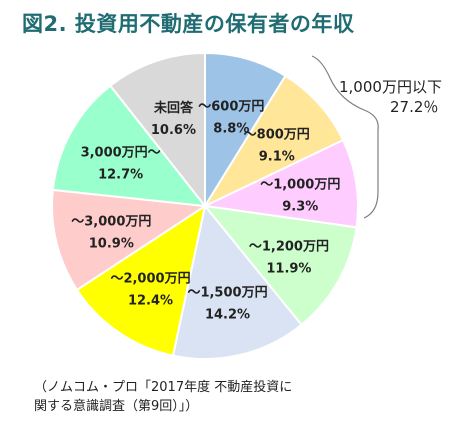  I want to click on slice-value-label-6: 10.9%, so click(111, 244).